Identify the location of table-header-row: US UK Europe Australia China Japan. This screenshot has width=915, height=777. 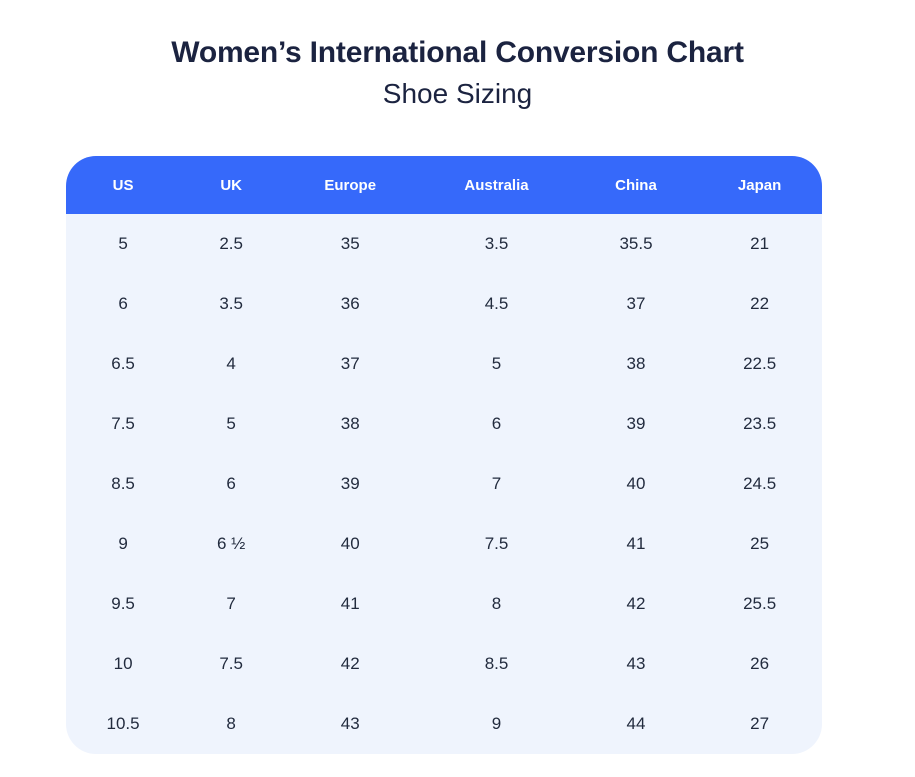
(444, 185).